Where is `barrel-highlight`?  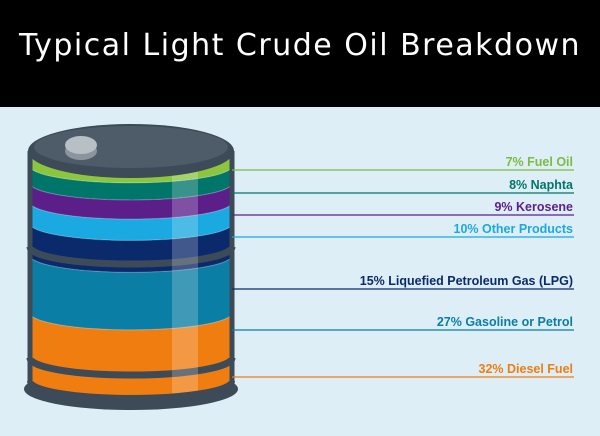
barrel-highlight is located at coordinates (185, 280).